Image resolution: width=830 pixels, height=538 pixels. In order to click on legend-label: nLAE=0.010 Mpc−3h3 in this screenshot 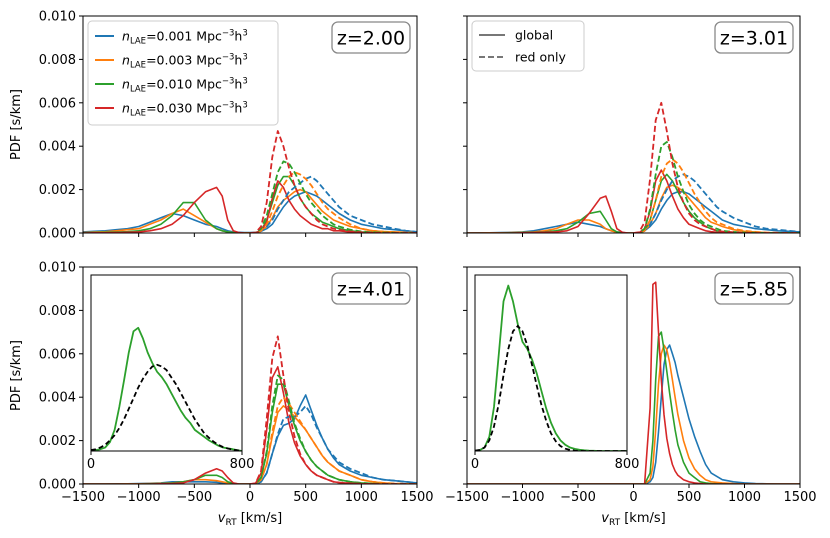, I will do `click(185, 86)`.